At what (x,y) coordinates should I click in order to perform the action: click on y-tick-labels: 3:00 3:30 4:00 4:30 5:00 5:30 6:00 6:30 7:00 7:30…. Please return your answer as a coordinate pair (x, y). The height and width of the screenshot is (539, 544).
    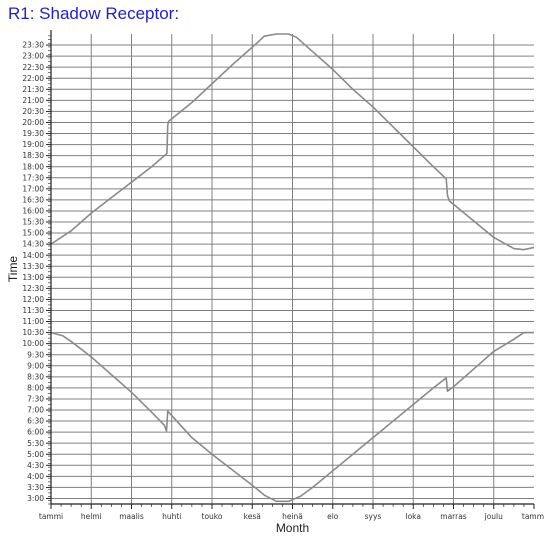
    Looking at the image, I should click on (33, 272).